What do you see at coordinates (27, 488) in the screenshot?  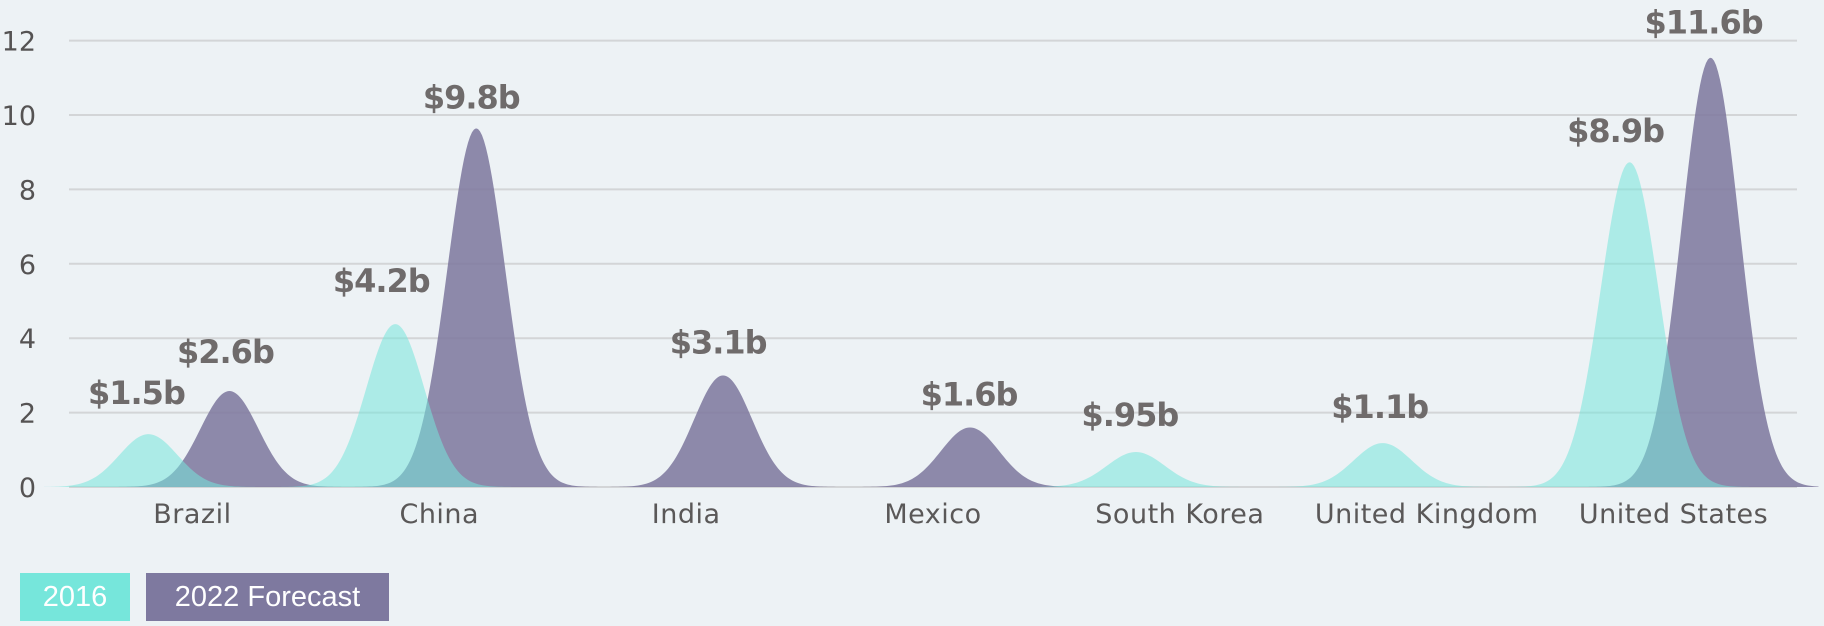 I see `y-tick-label: 0` at bounding box center [27, 488].